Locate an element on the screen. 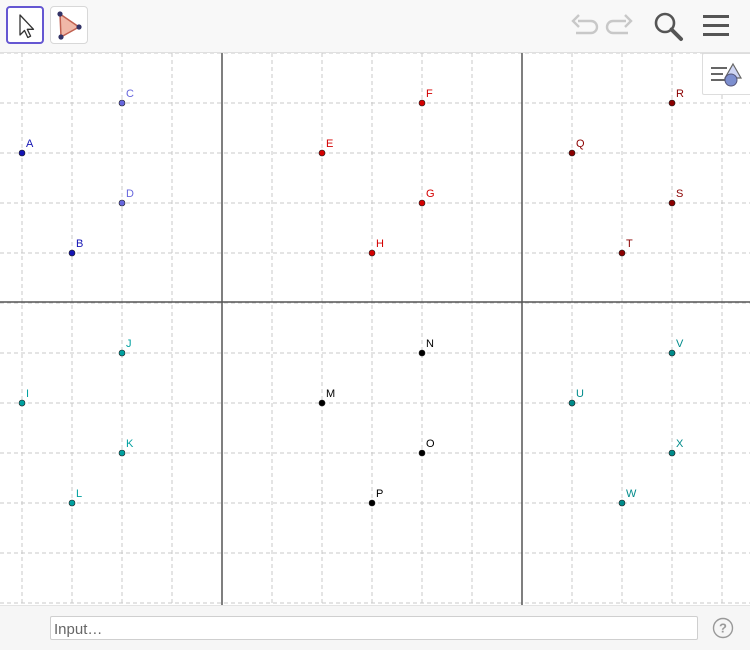 Image resolution: width=750 pixels, height=650 pixels. point-p: P is located at coordinates (375, 497).